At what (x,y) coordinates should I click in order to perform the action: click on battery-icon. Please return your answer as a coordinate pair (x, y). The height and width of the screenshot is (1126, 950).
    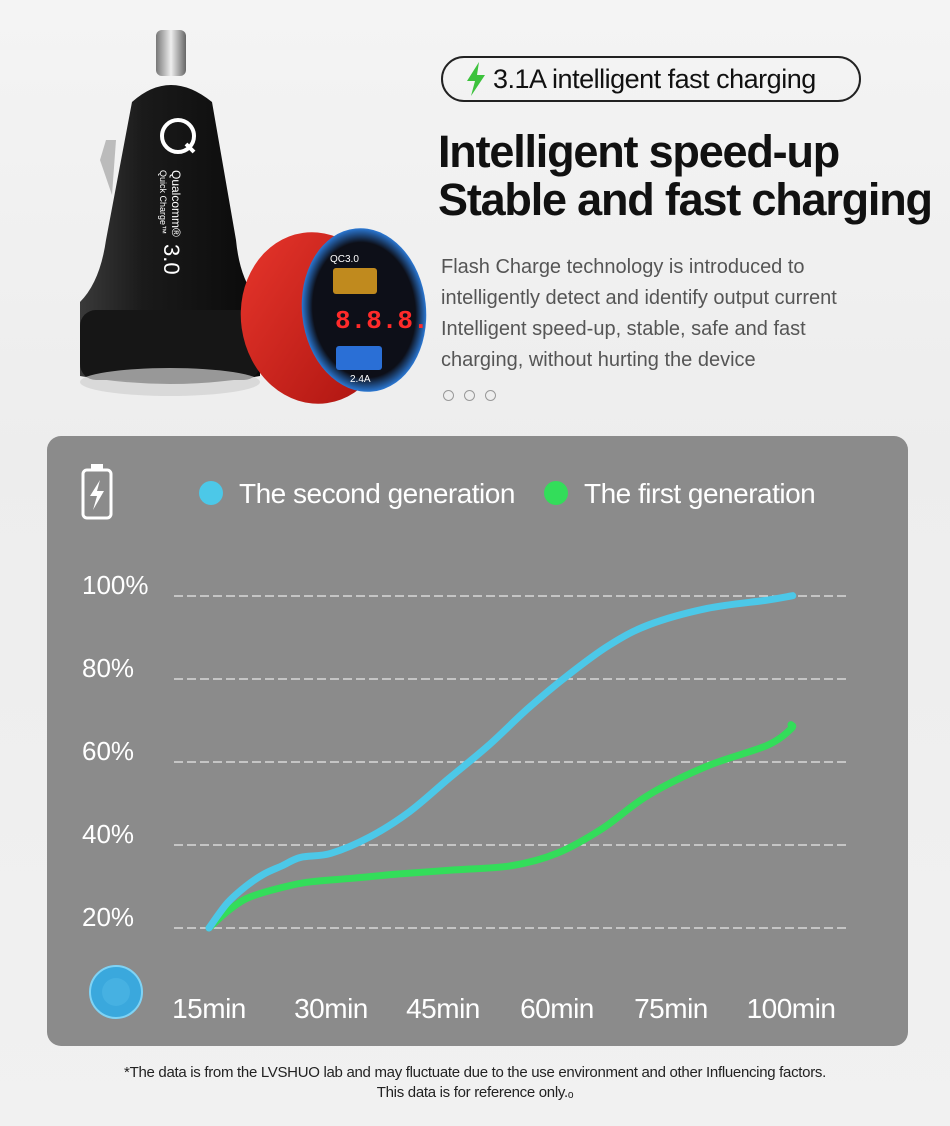
    Looking at the image, I should click on (97, 492).